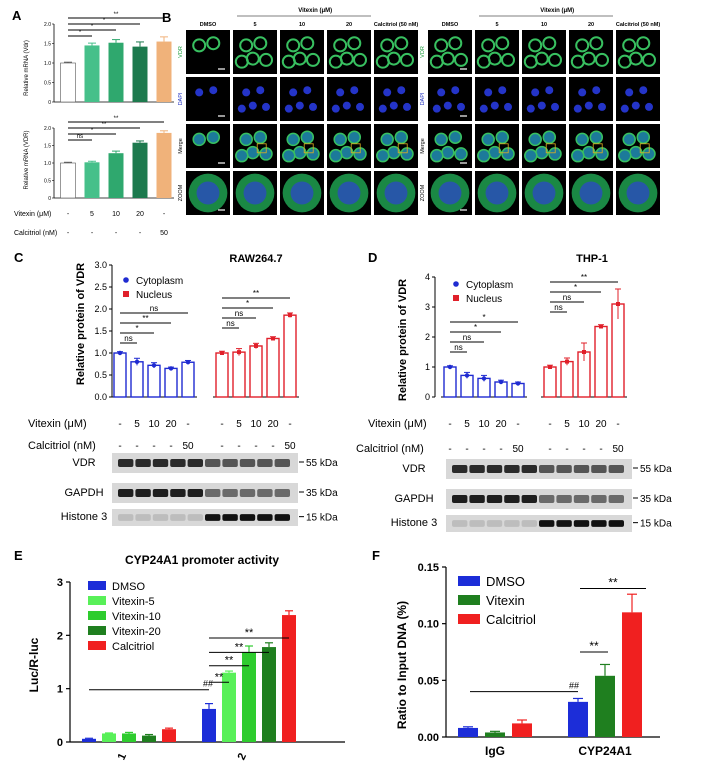 The image size is (704, 768). I want to click on panel-e-title: CYP24A1 promoter activity, so click(202, 560).